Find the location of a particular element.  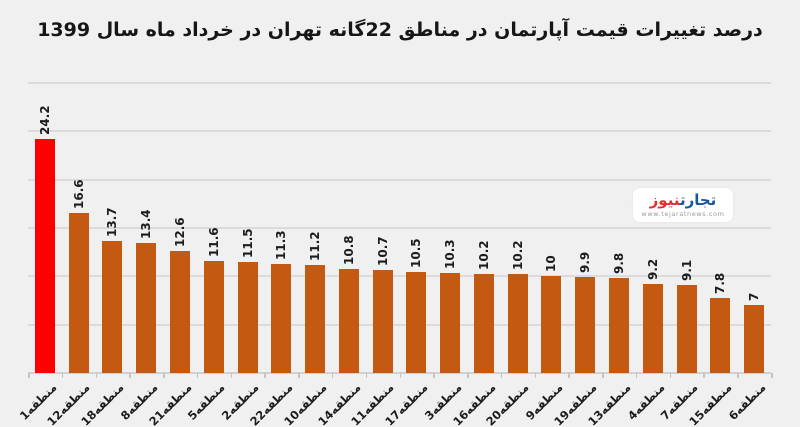

bar-منطقه10 is located at coordinates (315, 318).